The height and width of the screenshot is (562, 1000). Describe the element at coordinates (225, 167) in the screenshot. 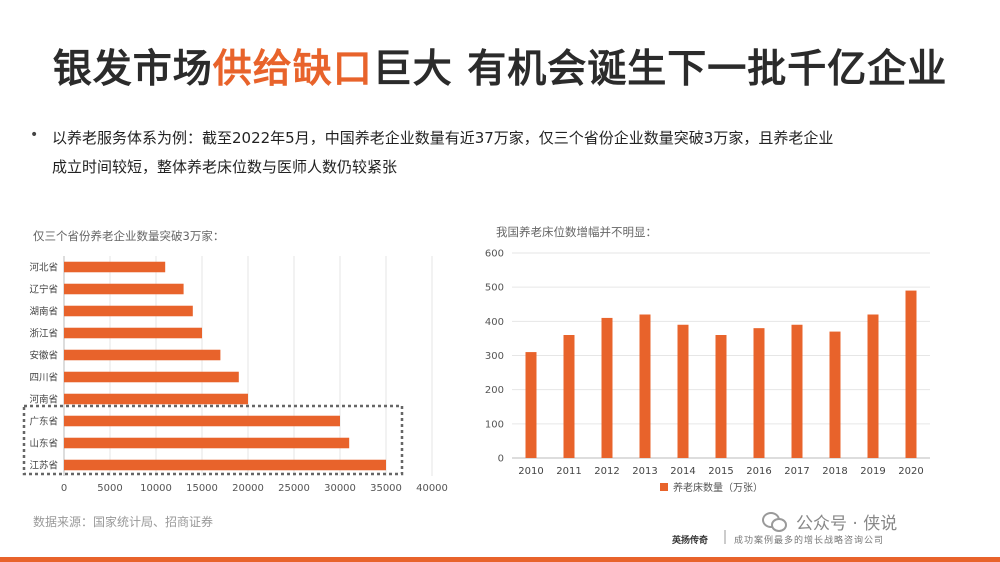

I see `bullet-line-2: 成立时间较短，整体养老床位数与医师人数仍较紧张` at that location.